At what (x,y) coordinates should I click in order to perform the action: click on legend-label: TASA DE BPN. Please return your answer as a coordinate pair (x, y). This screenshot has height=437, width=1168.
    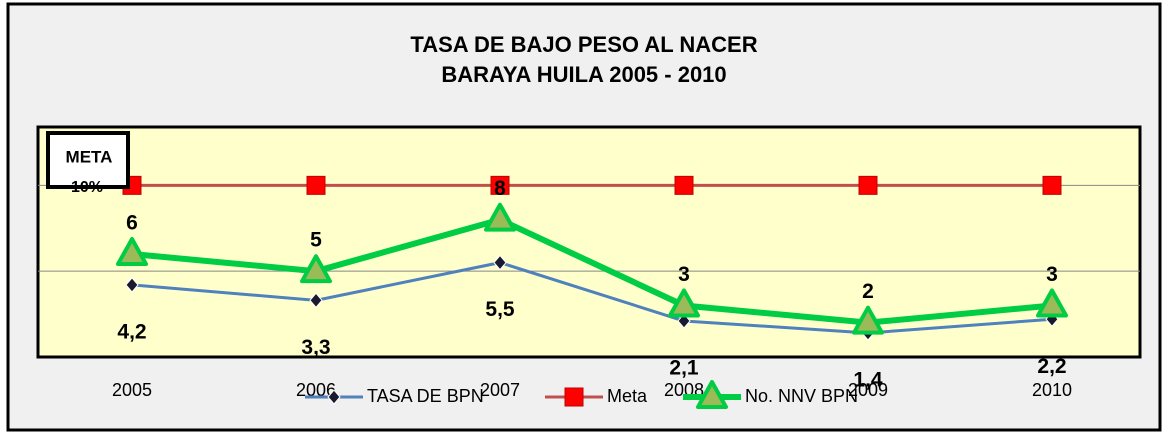
    Looking at the image, I should click on (425, 396).